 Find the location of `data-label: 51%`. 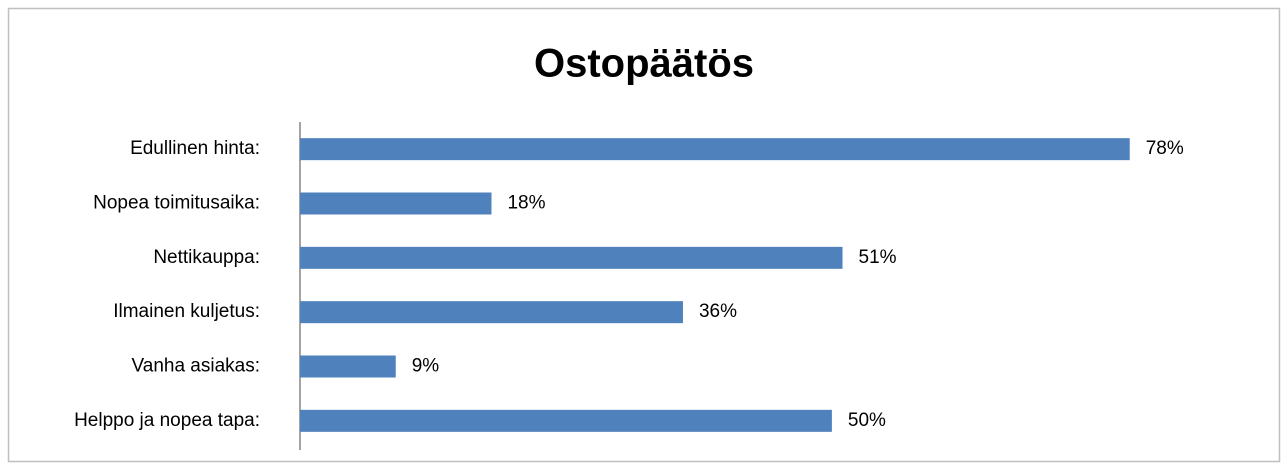

data-label: 51% is located at coordinates (878, 257).